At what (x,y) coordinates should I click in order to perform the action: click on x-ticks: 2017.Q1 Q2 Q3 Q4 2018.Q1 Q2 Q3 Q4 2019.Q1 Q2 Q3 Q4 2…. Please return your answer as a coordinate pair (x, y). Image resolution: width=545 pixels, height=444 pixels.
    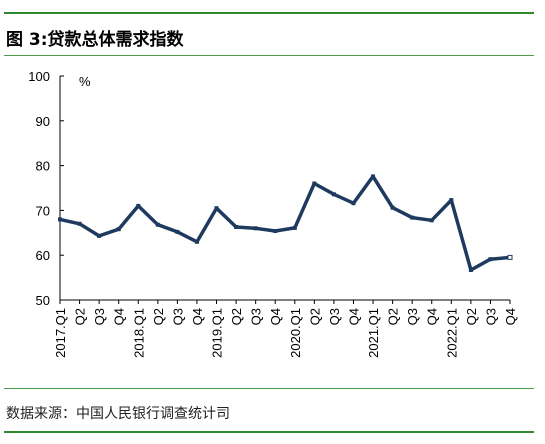
    Looking at the image, I should click on (285, 329).